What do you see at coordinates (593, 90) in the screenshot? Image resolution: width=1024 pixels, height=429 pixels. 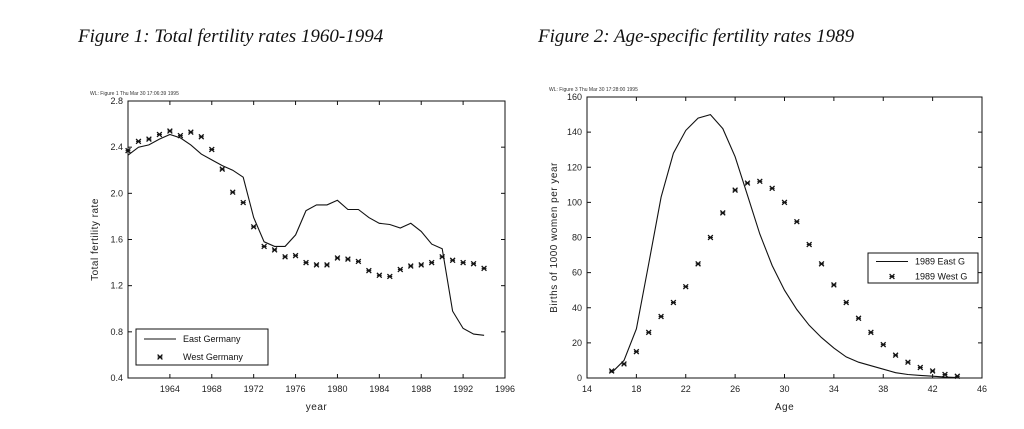 I see `chart-stamp: WL: Figure 3 Thu Mar 30 17:28:00 1995` at bounding box center [593, 90].